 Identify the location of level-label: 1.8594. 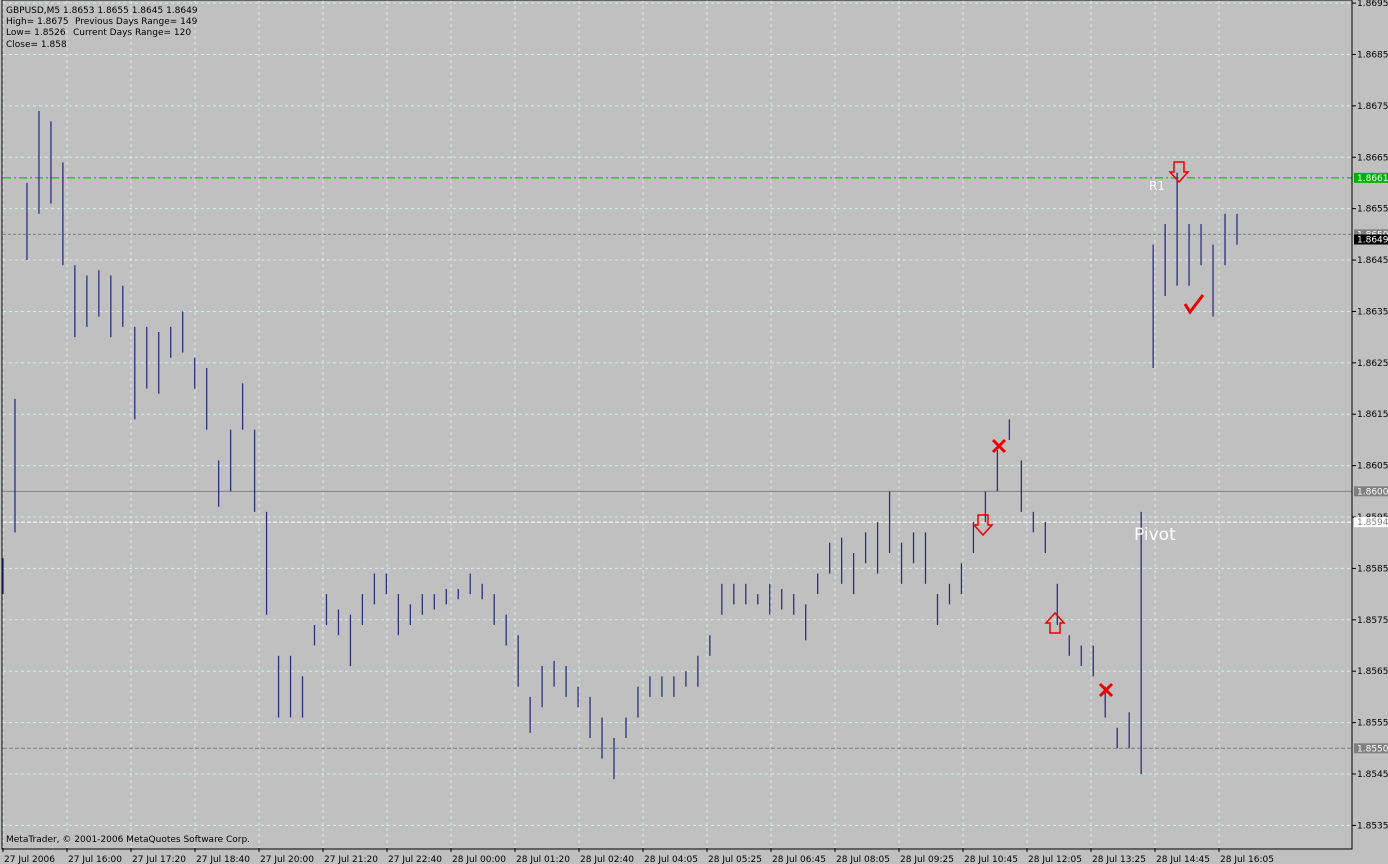
(1372, 523).